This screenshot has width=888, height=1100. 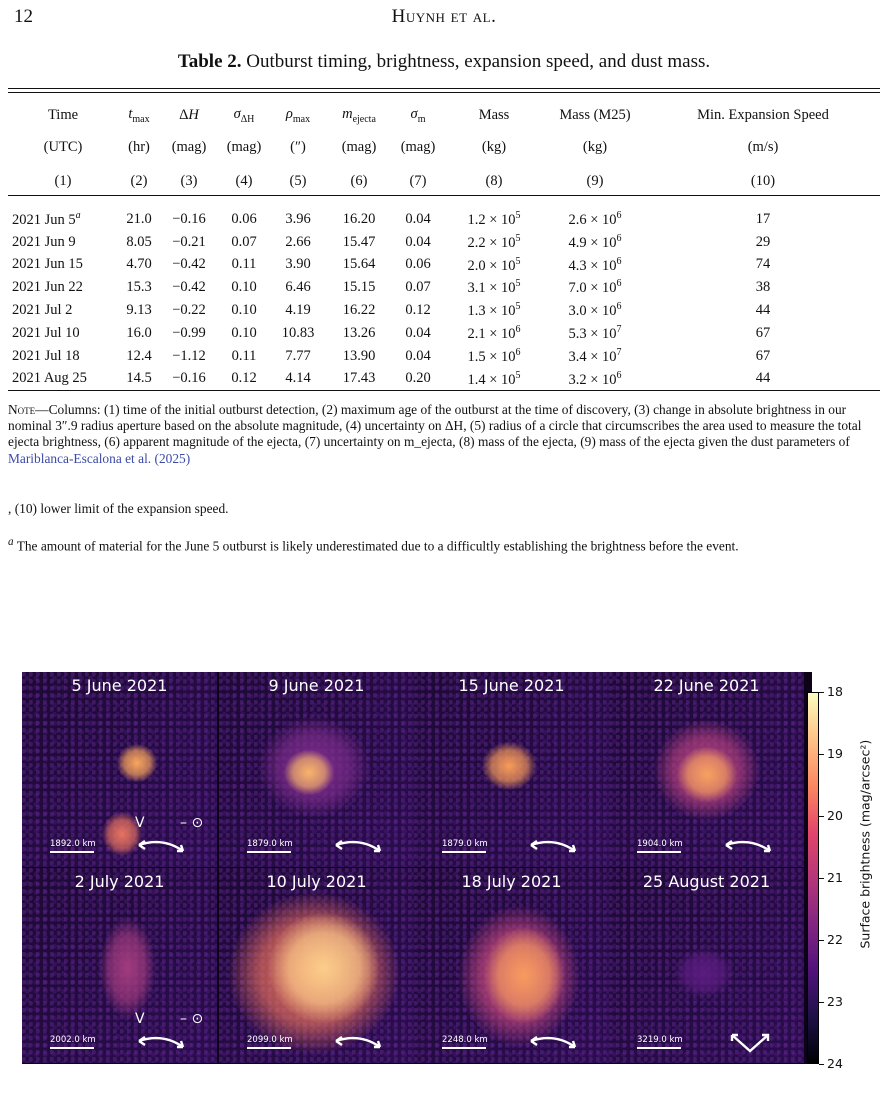 What do you see at coordinates (189, 378) in the screenshot?
I see `table-cell: −0.16` at bounding box center [189, 378].